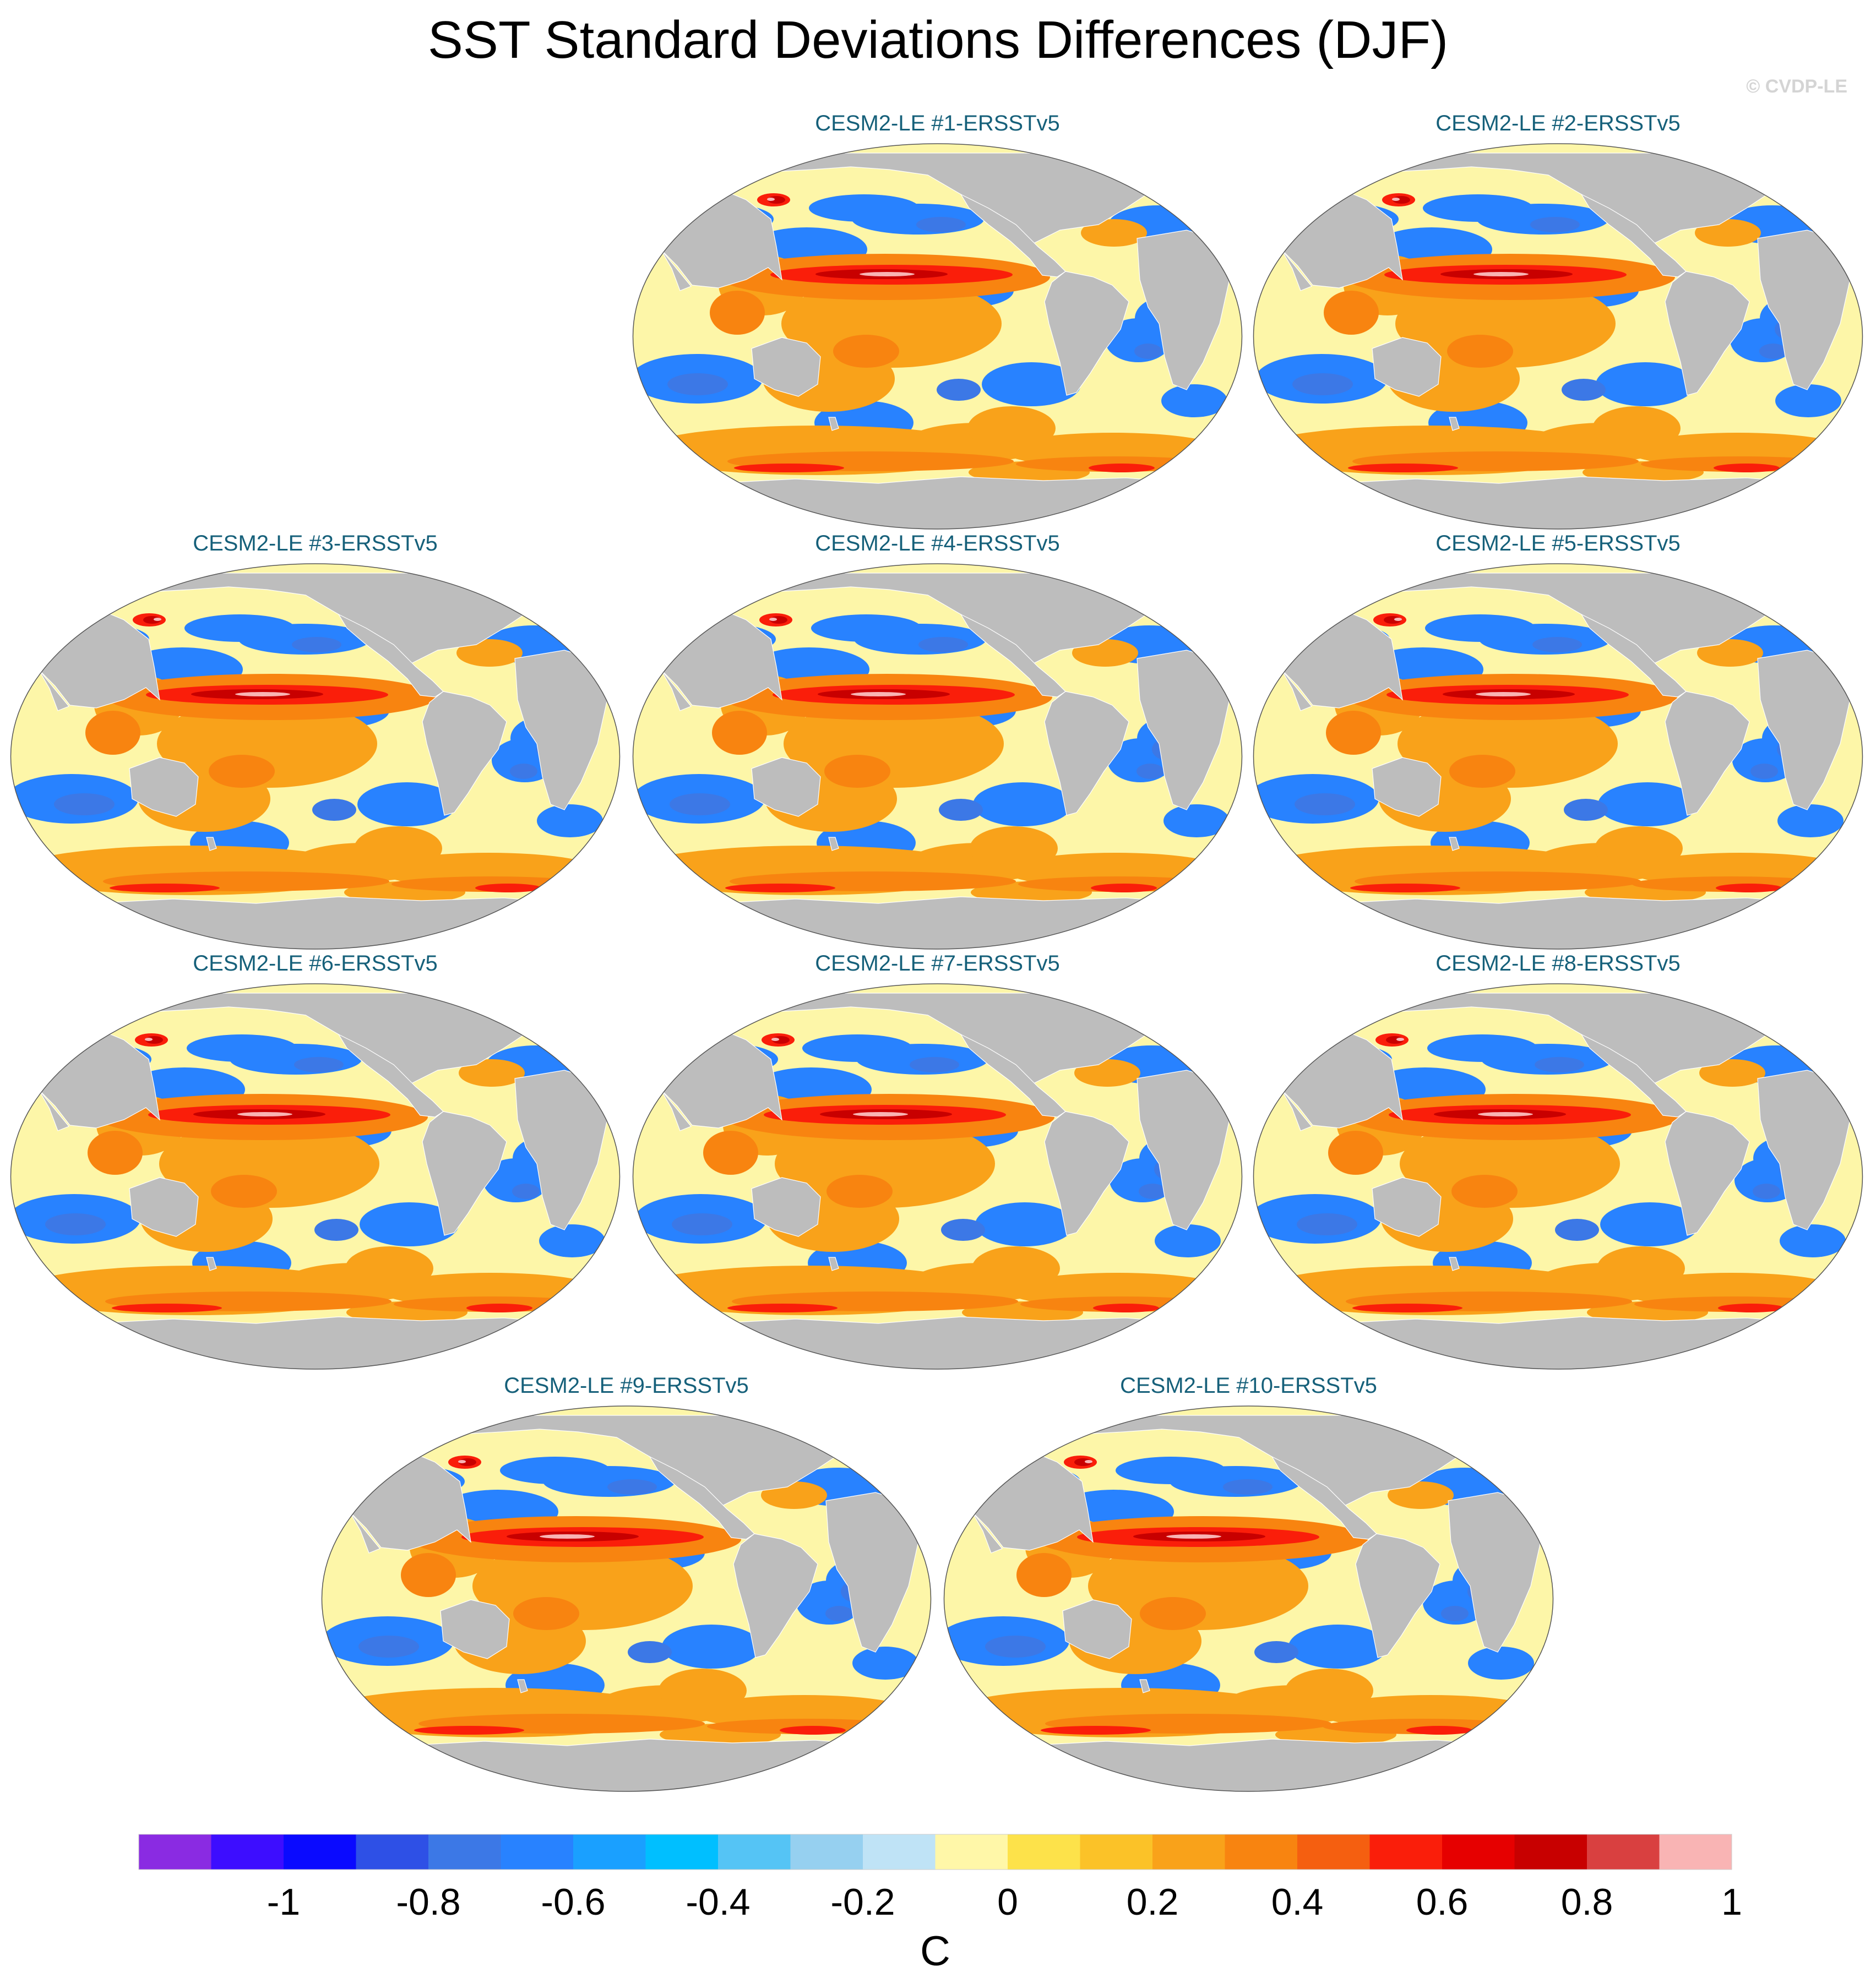  I want to click on map-content, so click(1248, 1598).